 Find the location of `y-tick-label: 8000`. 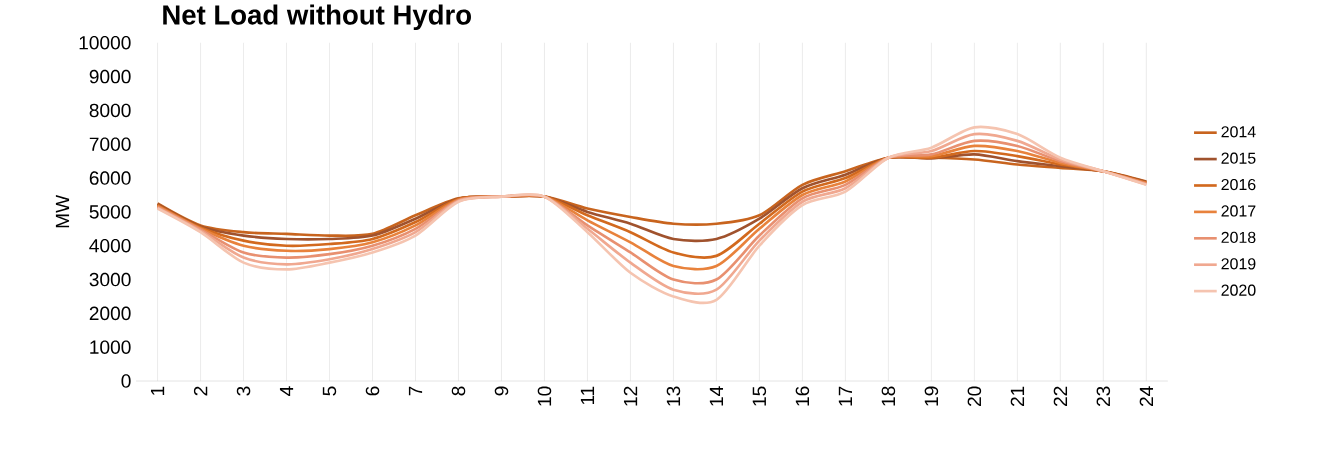

y-tick-label: 8000 is located at coordinates (110, 110).